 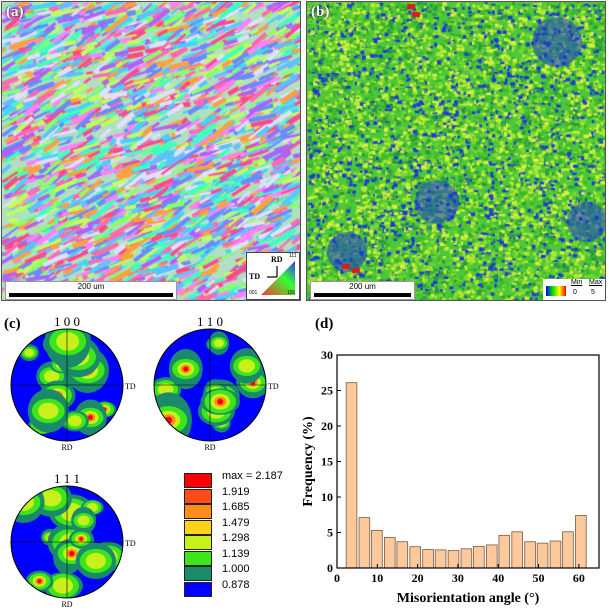 I want to click on rd-axis-label: RD, so click(x=277, y=259).